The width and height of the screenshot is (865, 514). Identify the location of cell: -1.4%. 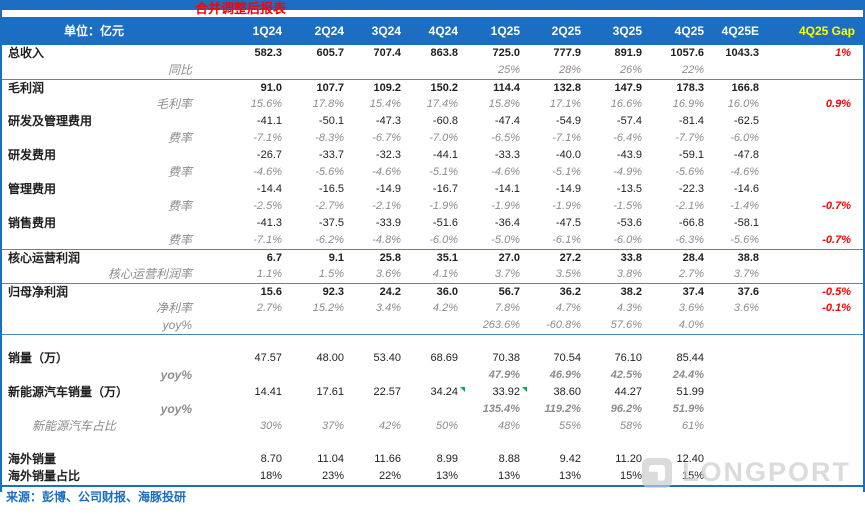
(744, 206).